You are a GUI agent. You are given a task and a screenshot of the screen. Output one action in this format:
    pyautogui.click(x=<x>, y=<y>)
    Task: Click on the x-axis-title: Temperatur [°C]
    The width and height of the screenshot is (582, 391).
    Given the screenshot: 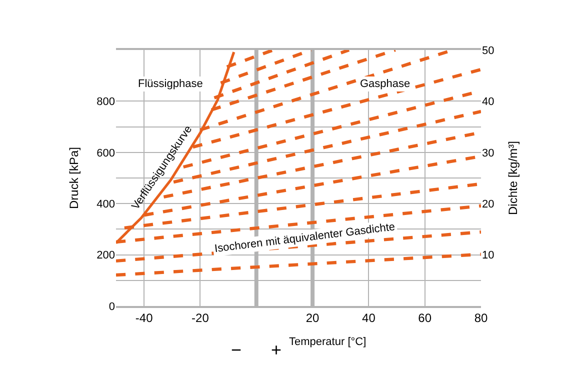 What is the action you would take?
    pyautogui.click(x=327, y=342)
    